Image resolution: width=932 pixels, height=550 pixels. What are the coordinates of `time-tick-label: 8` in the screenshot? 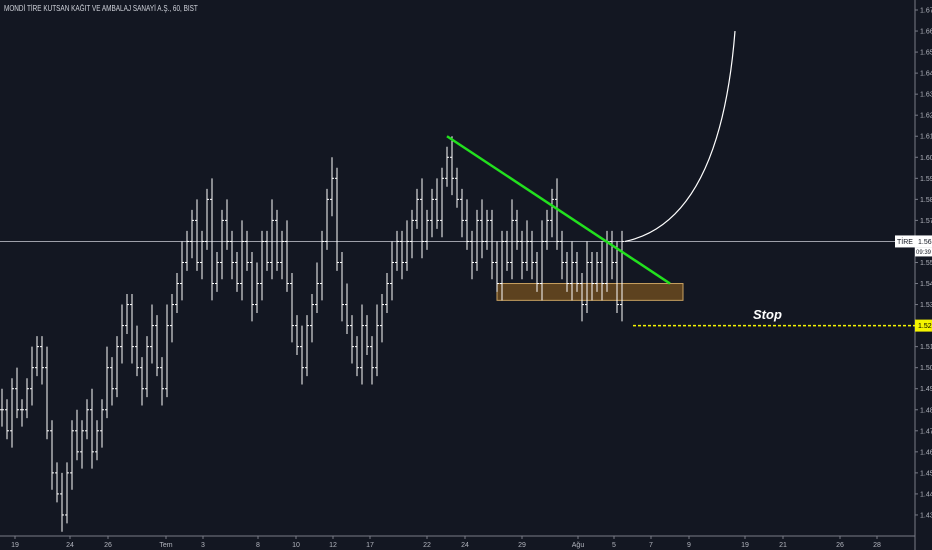 It's located at (258, 545).